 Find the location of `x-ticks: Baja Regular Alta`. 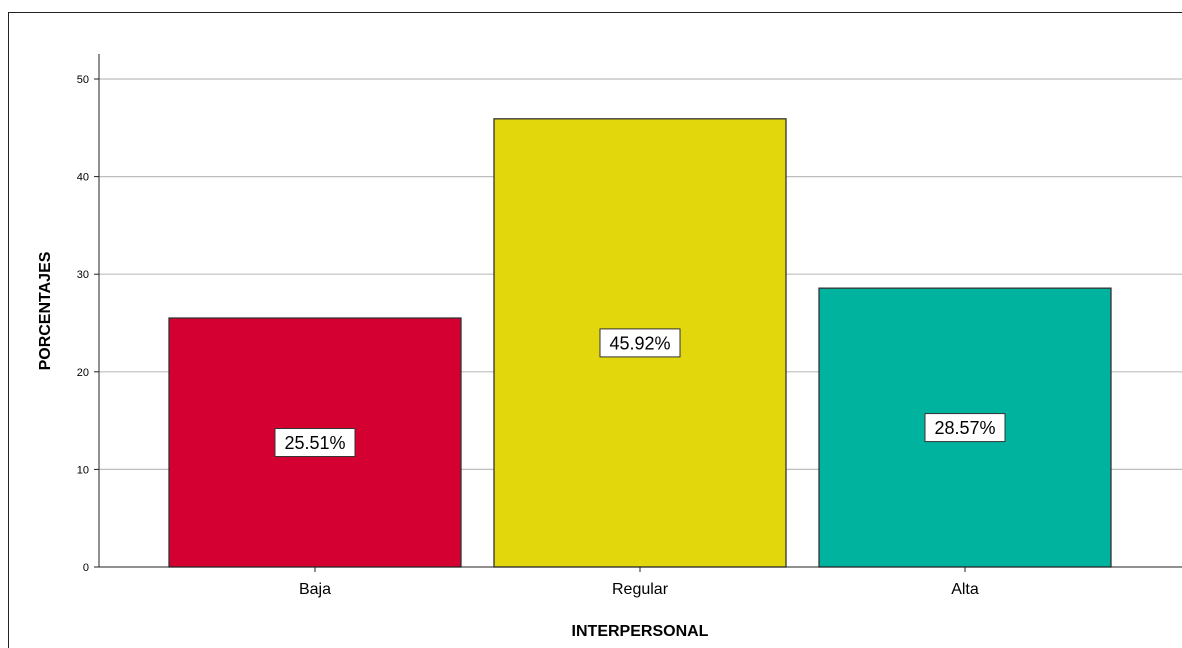

x-ticks: Baja Regular Alta is located at coordinates (639, 582).